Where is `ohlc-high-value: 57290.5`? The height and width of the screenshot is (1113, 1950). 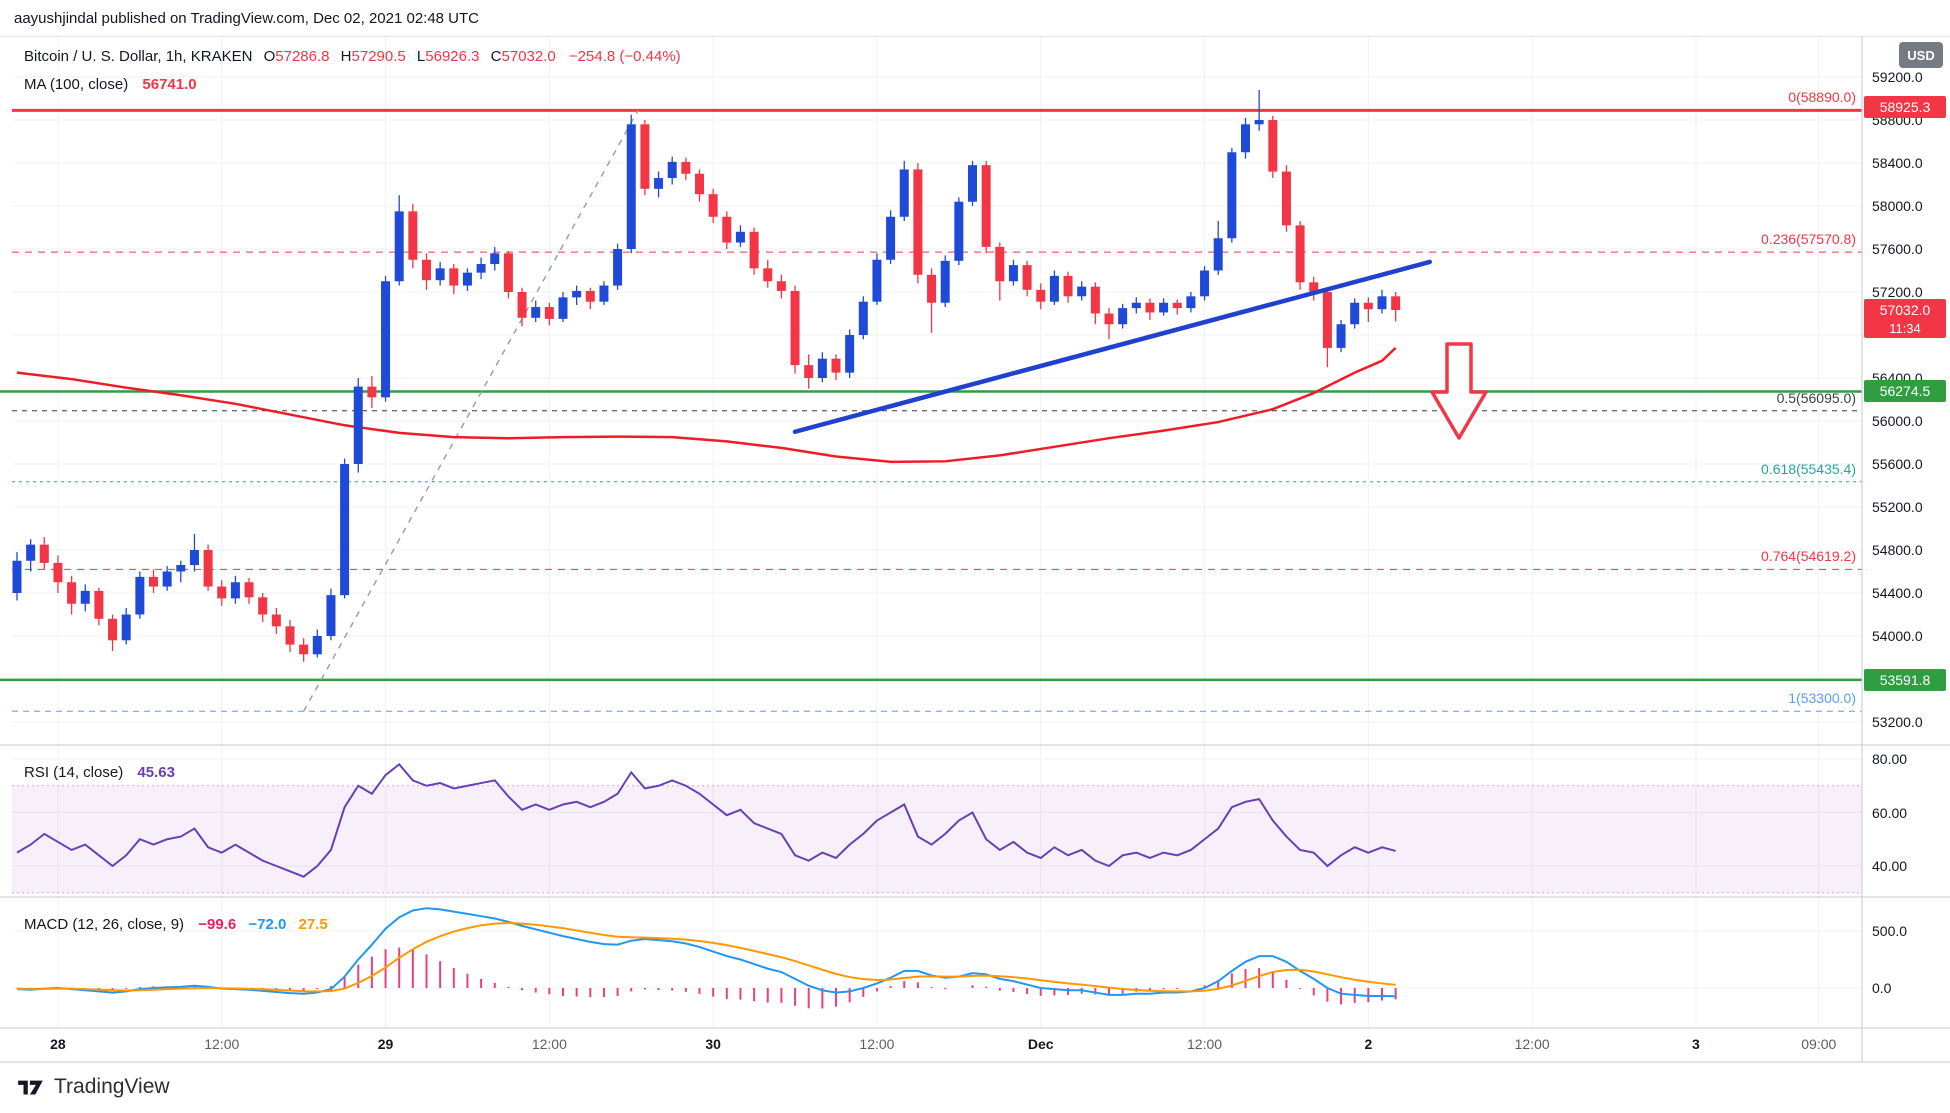 ohlc-high-value: 57290.5 is located at coordinates (378, 56).